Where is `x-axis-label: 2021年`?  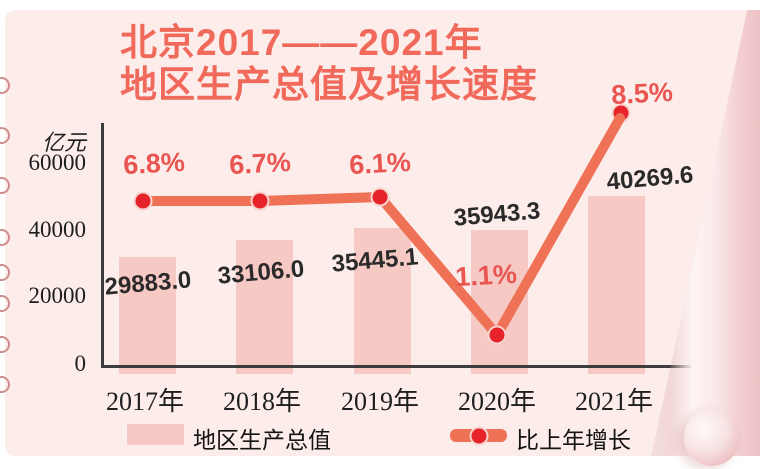
x-axis-label: 2021年 is located at coordinates (614, 401).